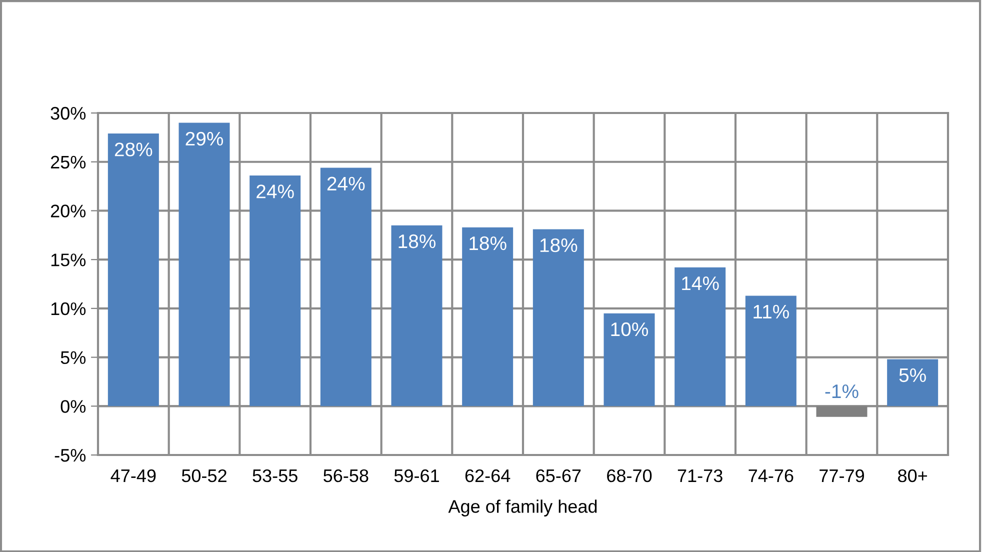 The image size is (982, 552). I want to click on x-tick-label: 59-61, so click(416, 475).